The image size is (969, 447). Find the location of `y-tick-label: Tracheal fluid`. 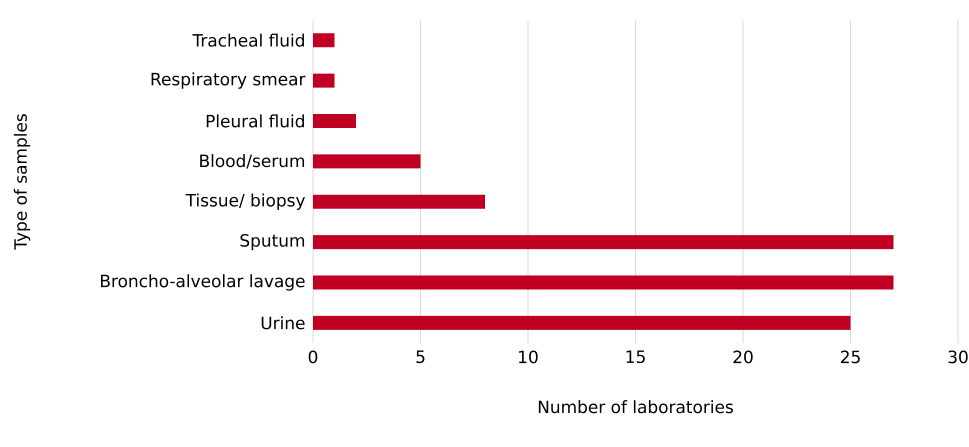

y-tick-label: Tracheal fluid is located at coordinates (248, 40).